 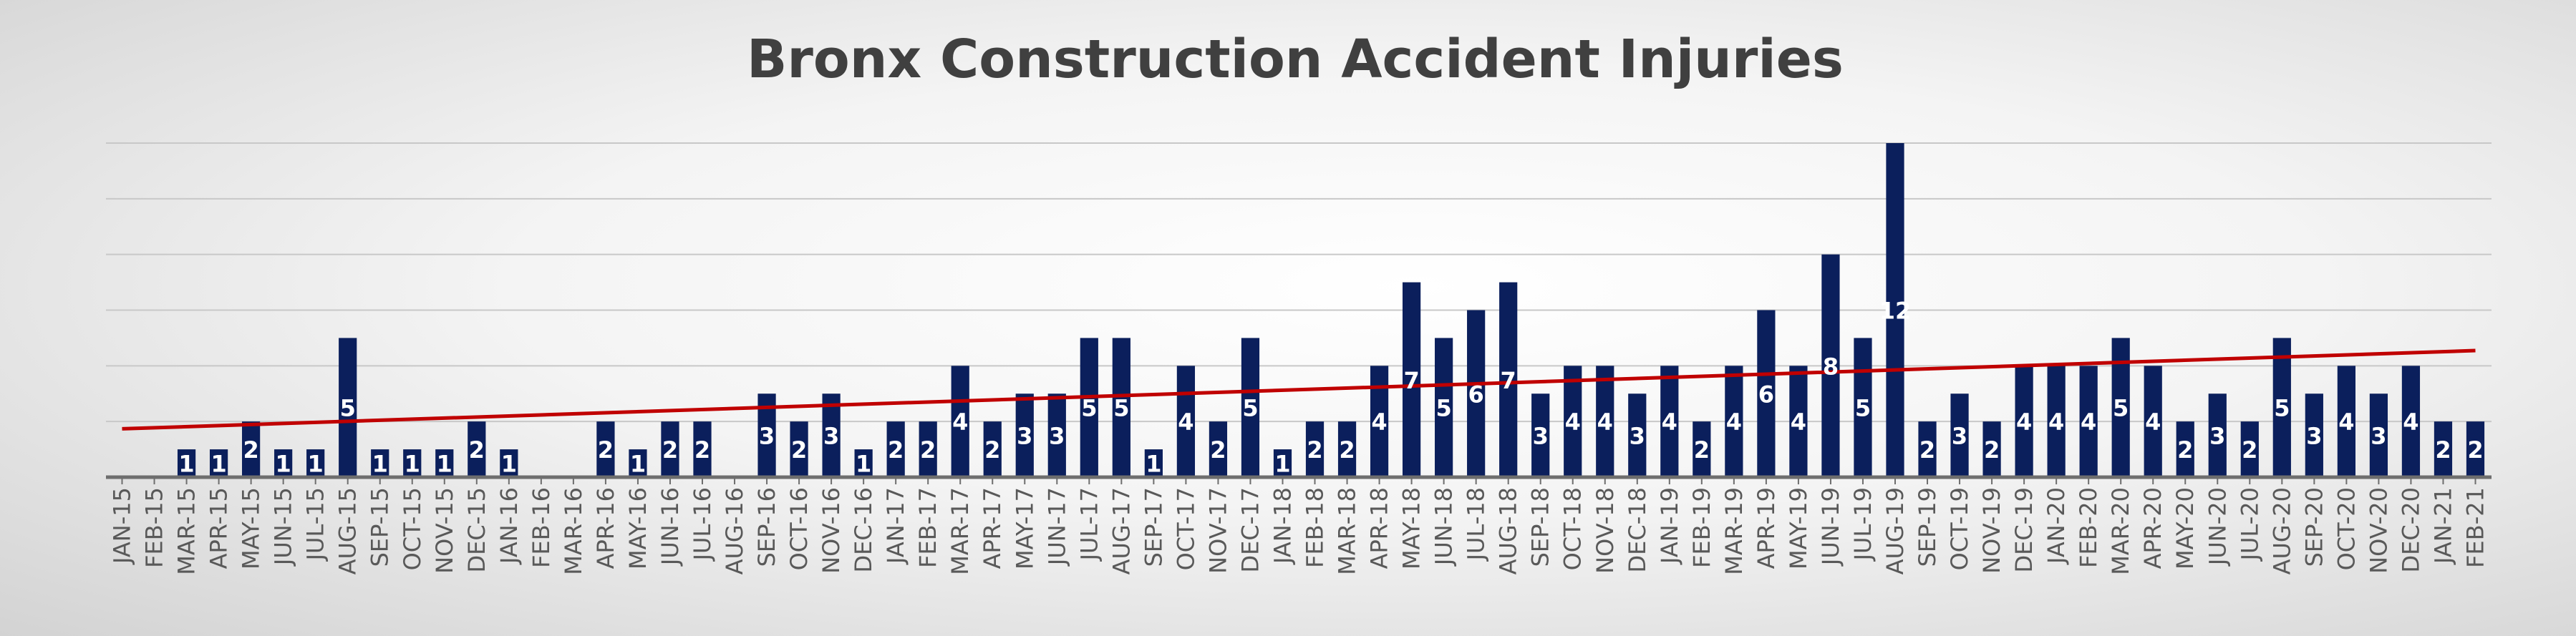 I want to click on x-tick-label: SEP-19, so click(x=1927, y=527).